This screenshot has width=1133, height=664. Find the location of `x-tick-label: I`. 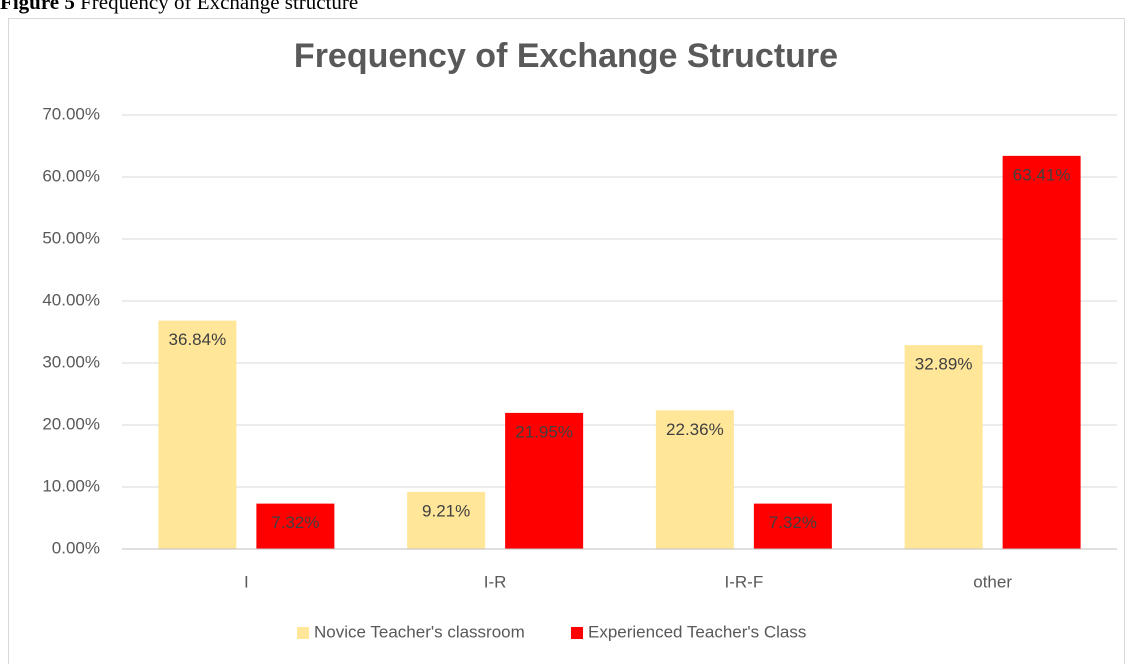

x-tick-label: I is located at coordinates (246, 581).